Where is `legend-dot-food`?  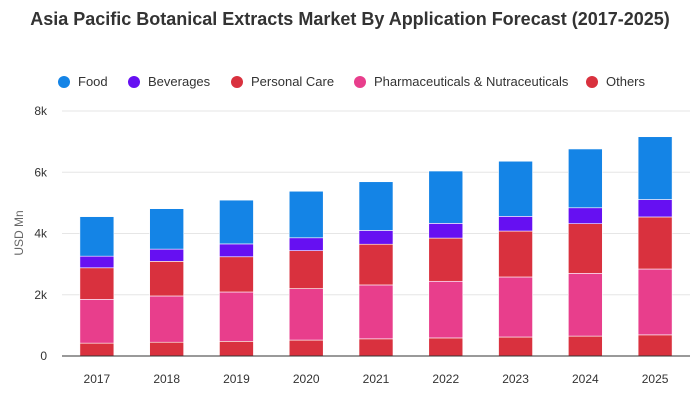
legend-dot-food is located at coordinates (64, 81).